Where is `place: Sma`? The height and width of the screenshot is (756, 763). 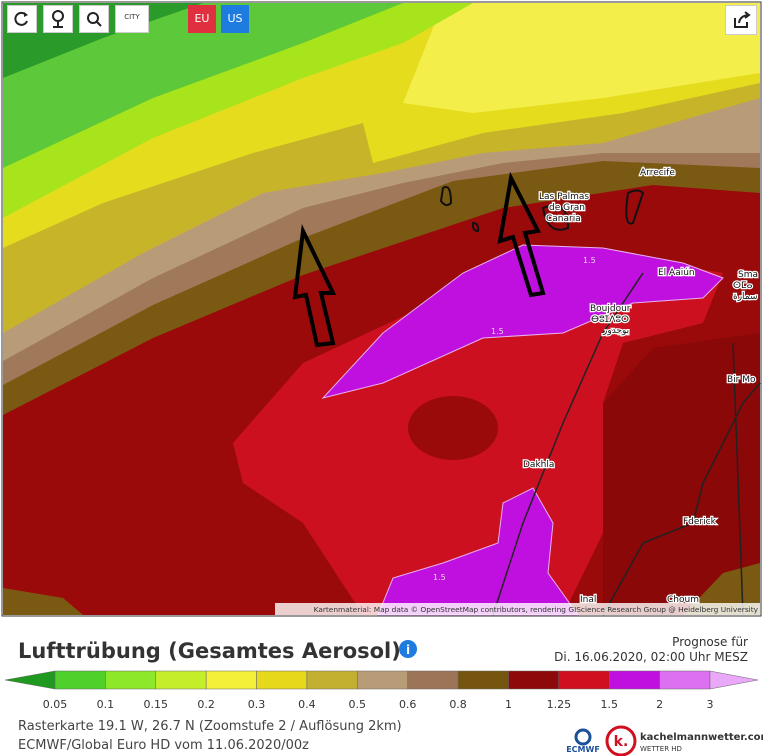
place: Sma is located at coordinates (748, 275).